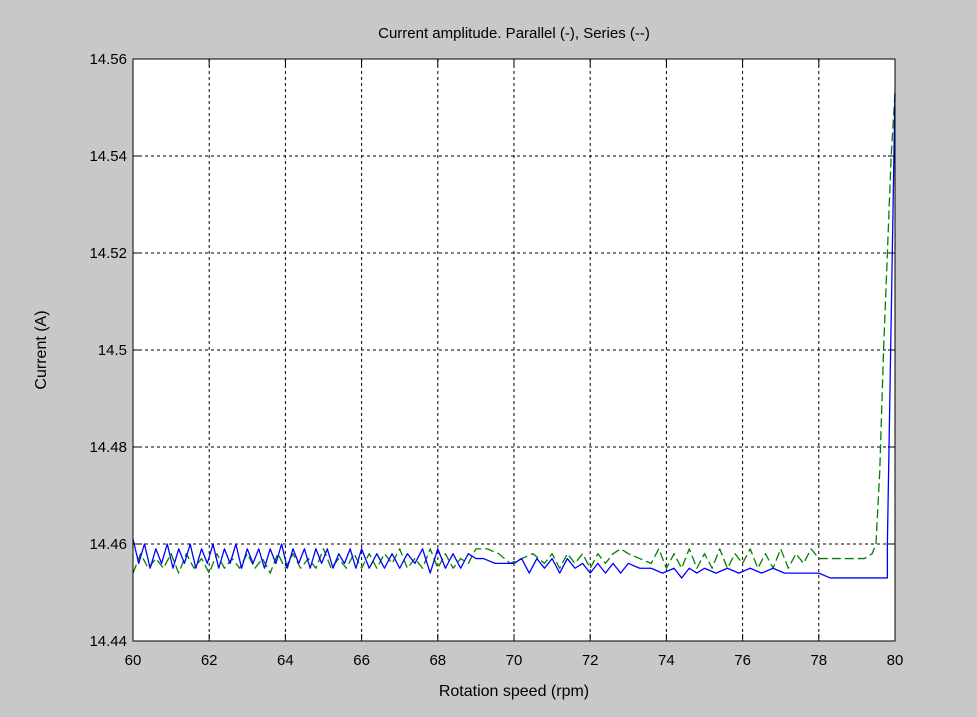 This screenshot has width=977, height=717. I want to click on x-tick-label: 64, so click(285, 660).